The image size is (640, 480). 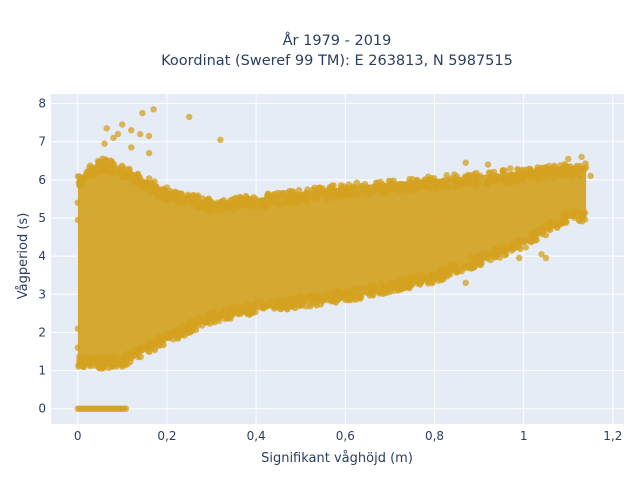 I want to click on y-tick-label: 0, so click(x=42, y=409).